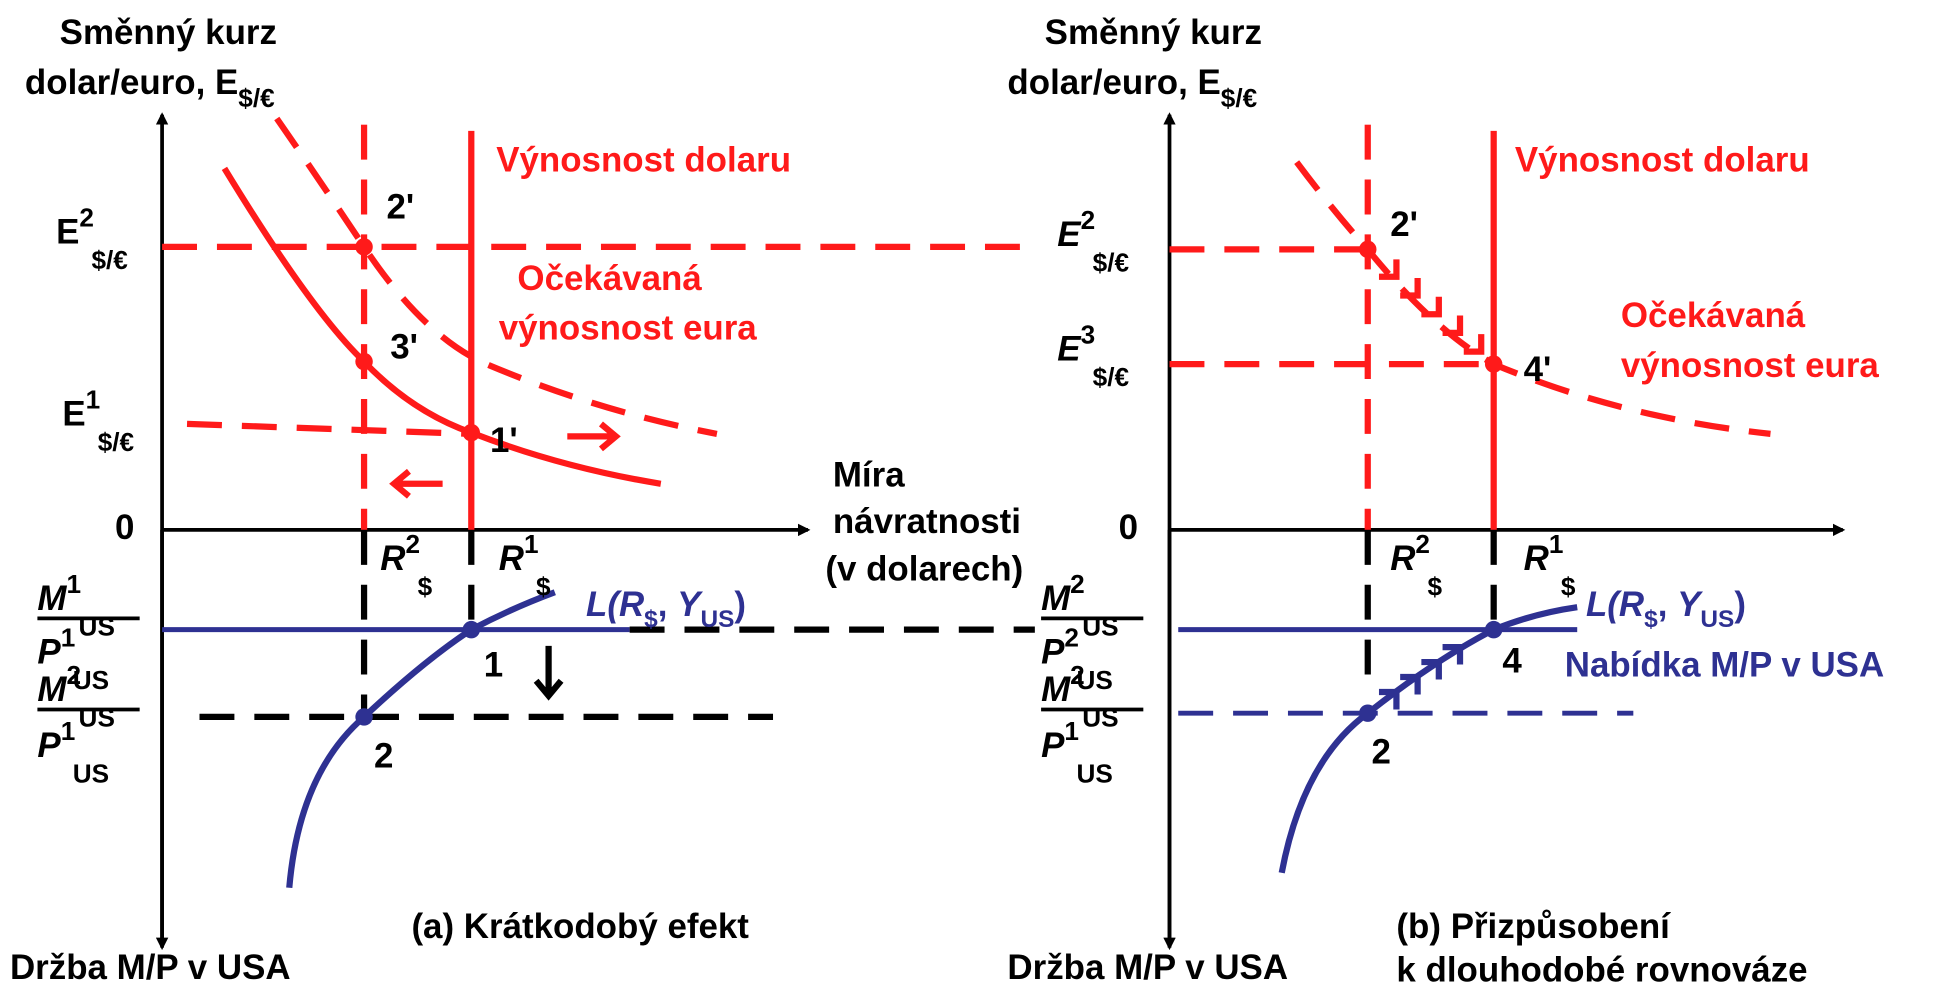  What do you see at coordinates (1538, 369) in the screenshot?
I see `label: 4'` at bounding box center [1538, 369].